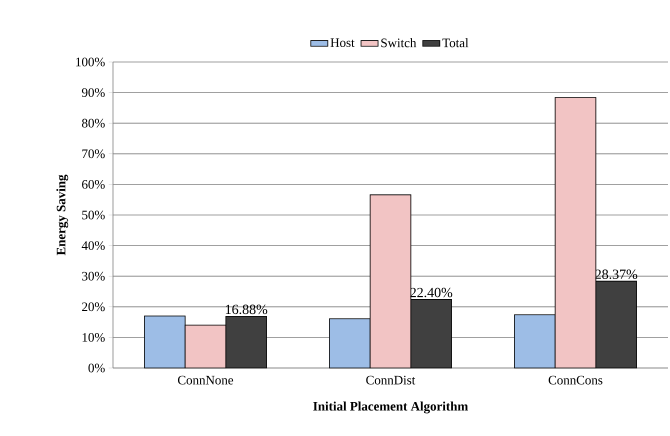  What do you see at coordinates (62, 215) in the screenshot?
I see `y-axis-title: Energy Saving` at bounding box center [62, 215].